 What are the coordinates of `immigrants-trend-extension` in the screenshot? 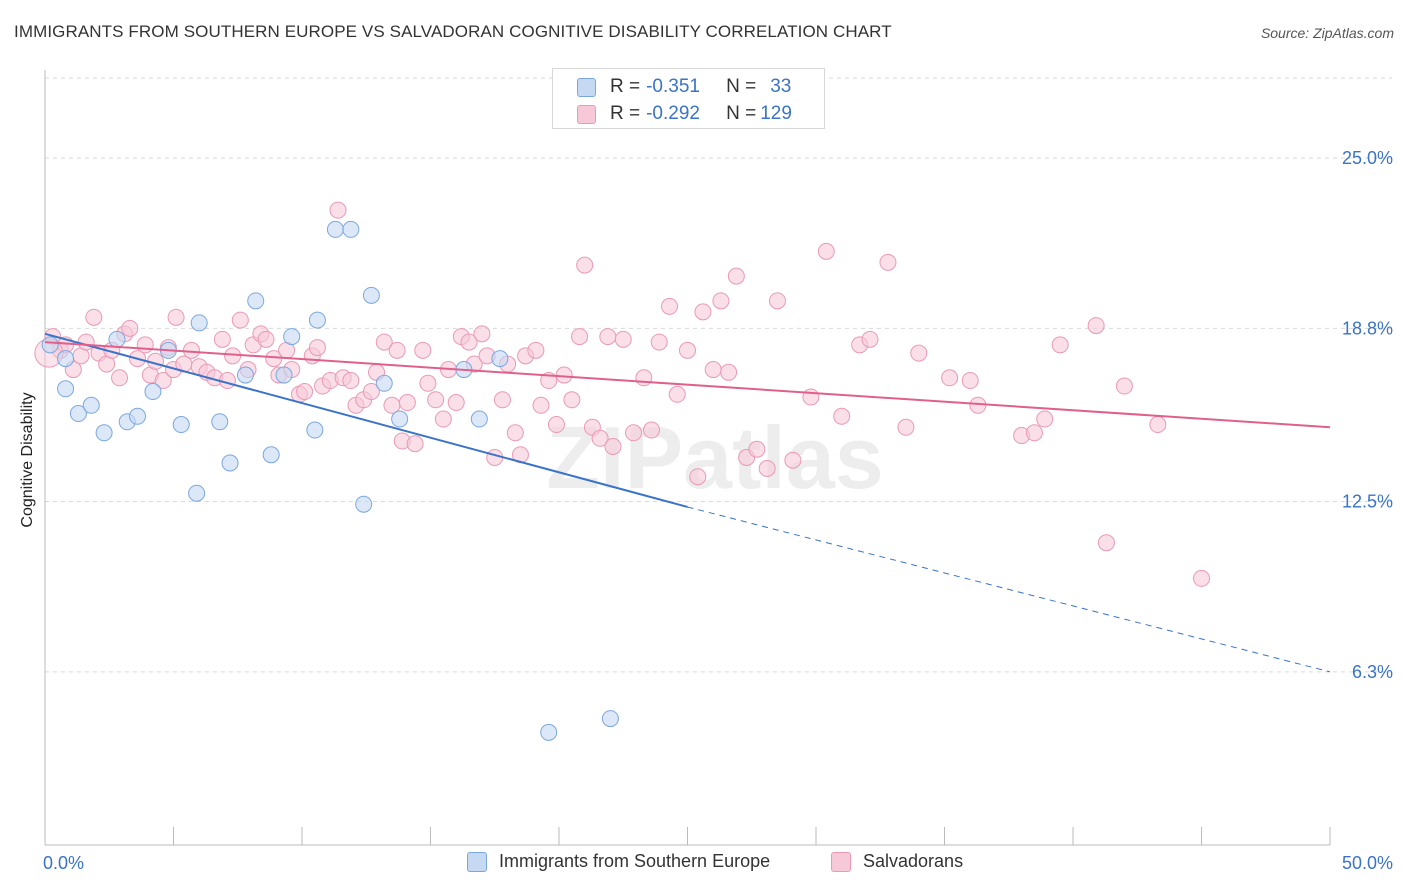 It's located at (1009, 589).